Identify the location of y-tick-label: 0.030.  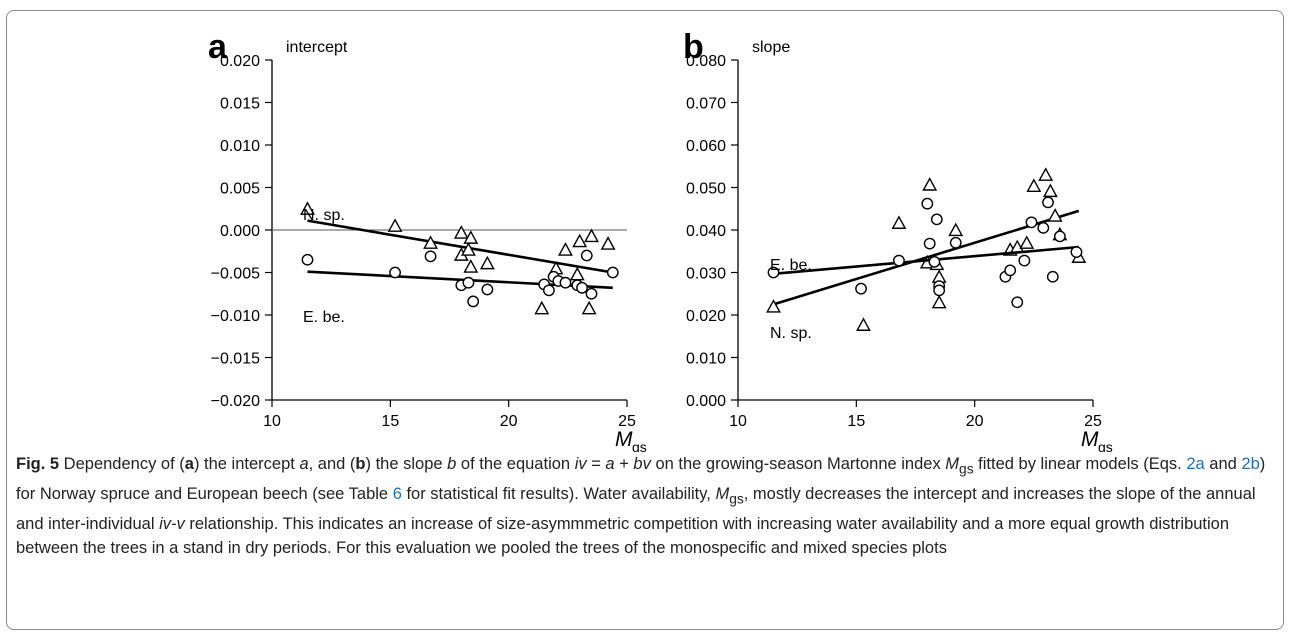
(706, 274).